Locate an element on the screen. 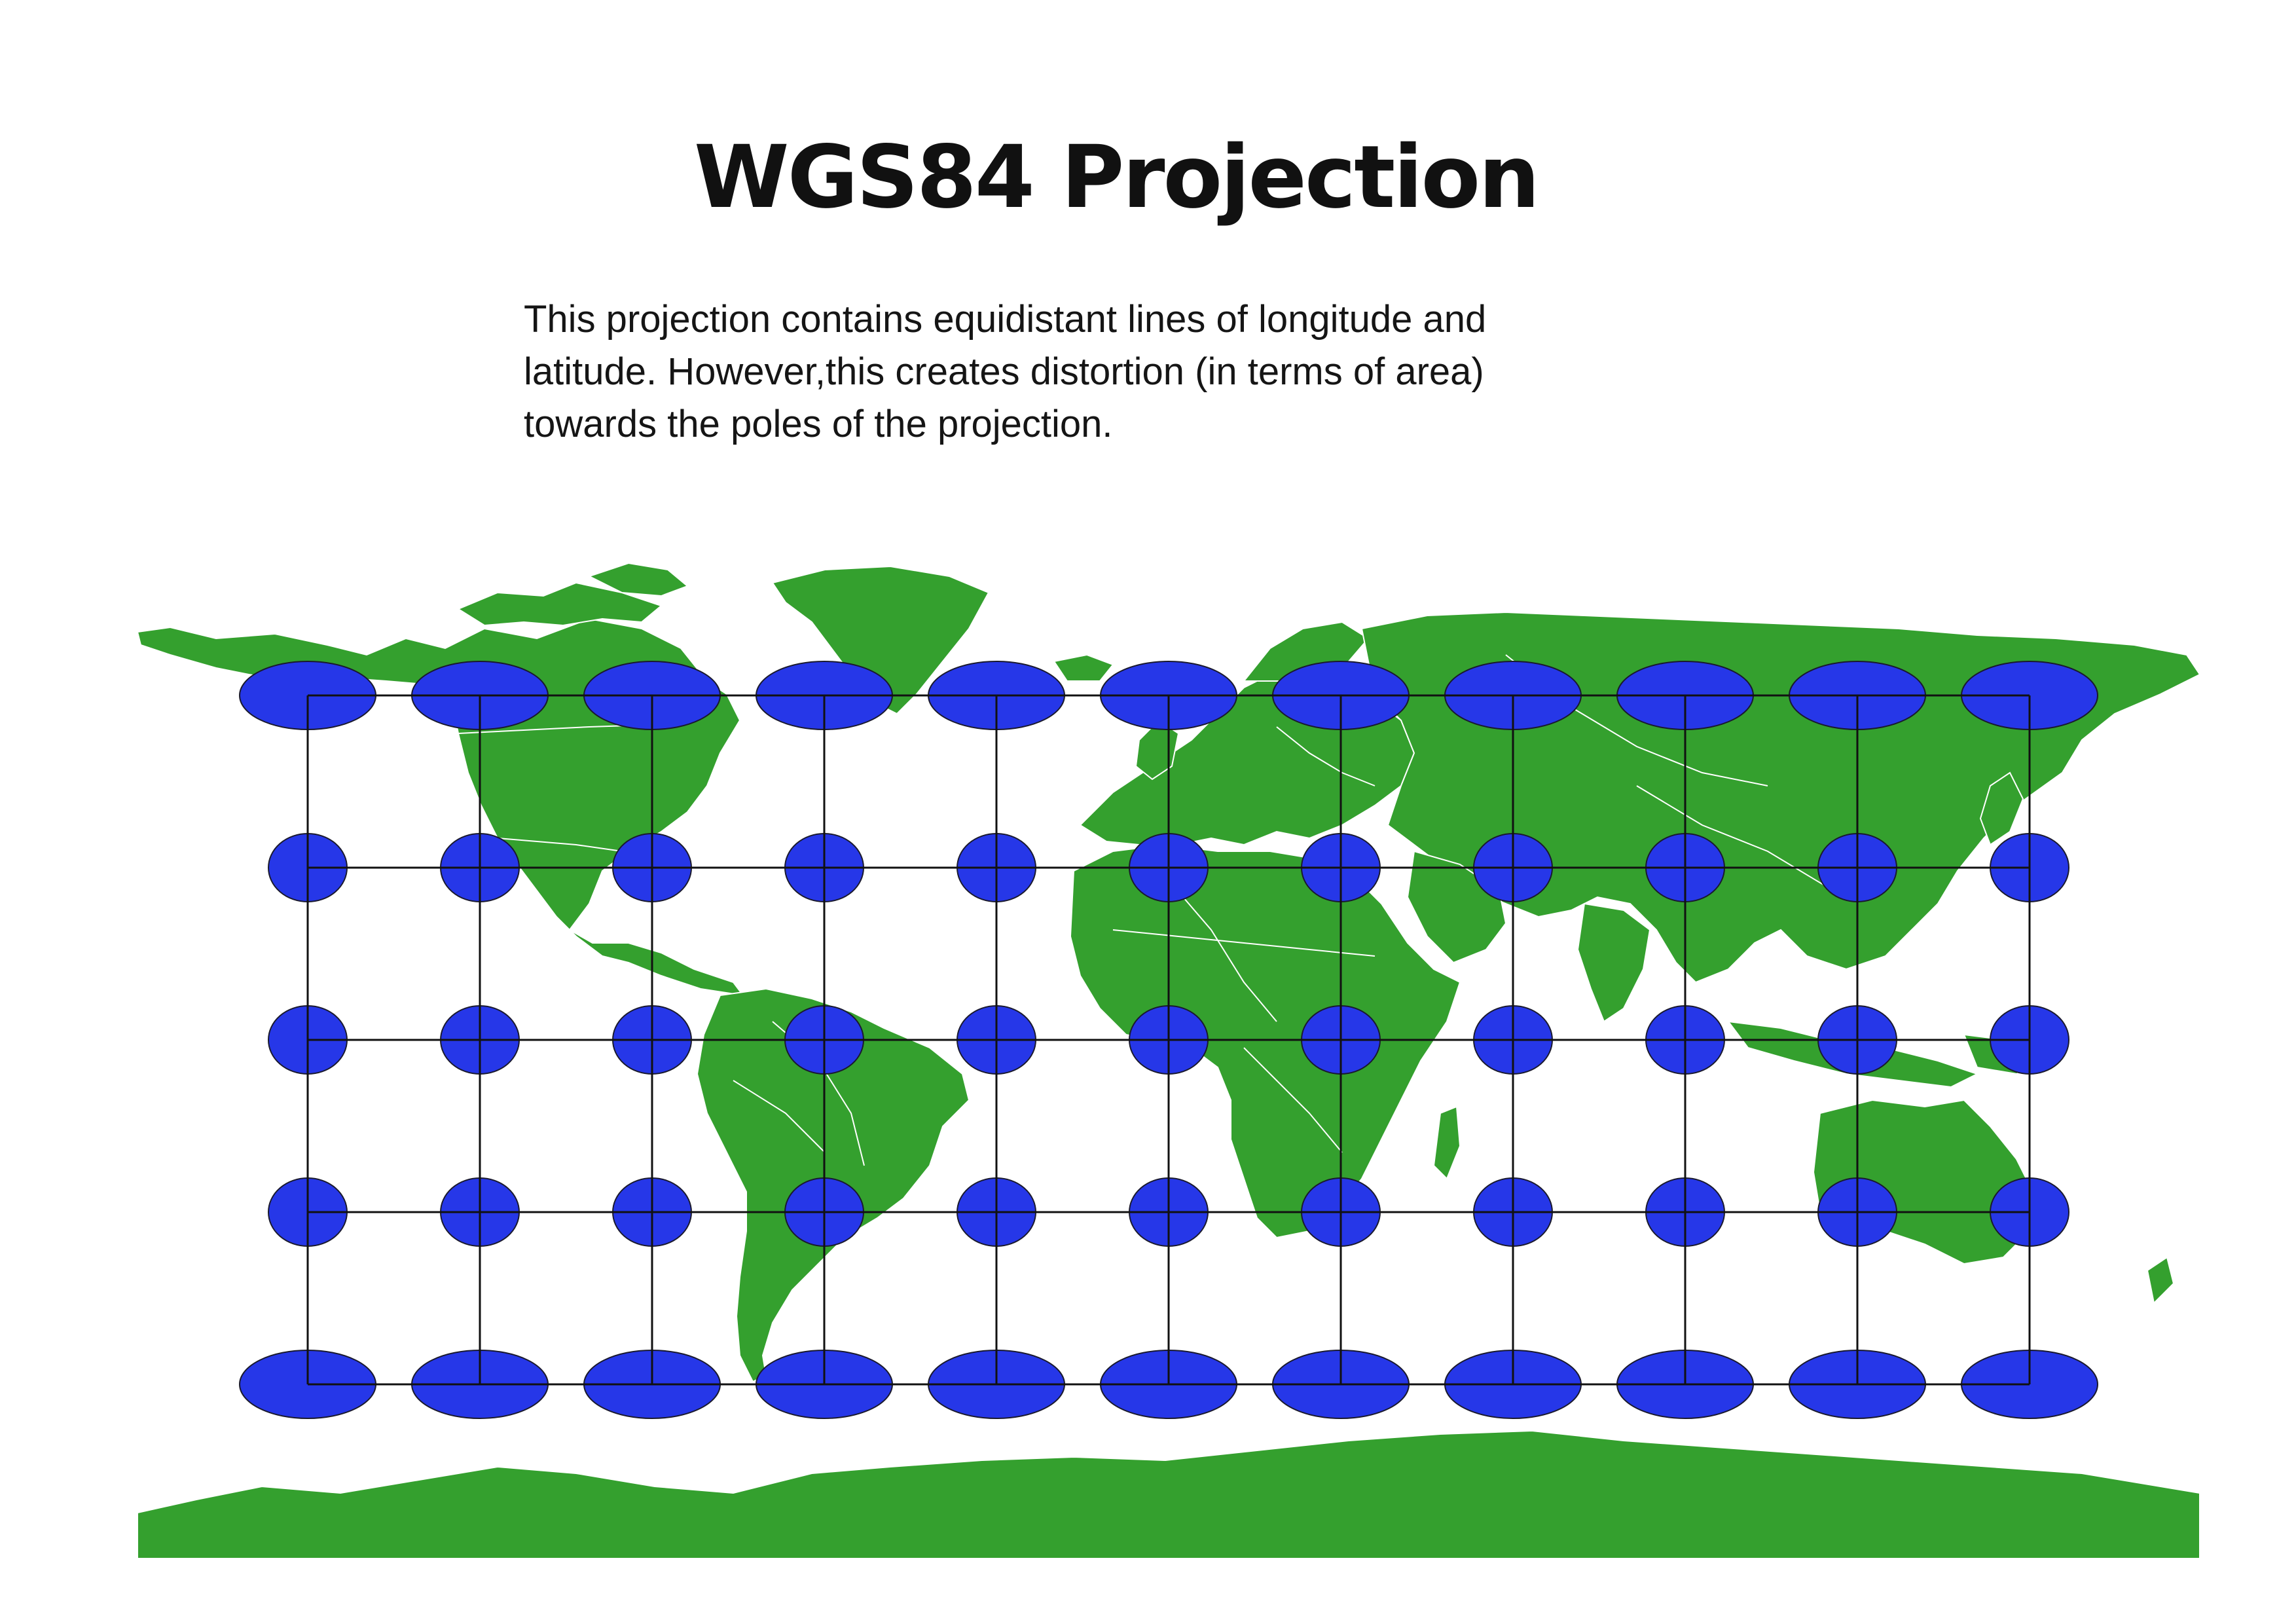 The height and width of the screenshot is (1624, 2296). description-line-3: towards the poles of the projection. is located at coordinates (818, 424).